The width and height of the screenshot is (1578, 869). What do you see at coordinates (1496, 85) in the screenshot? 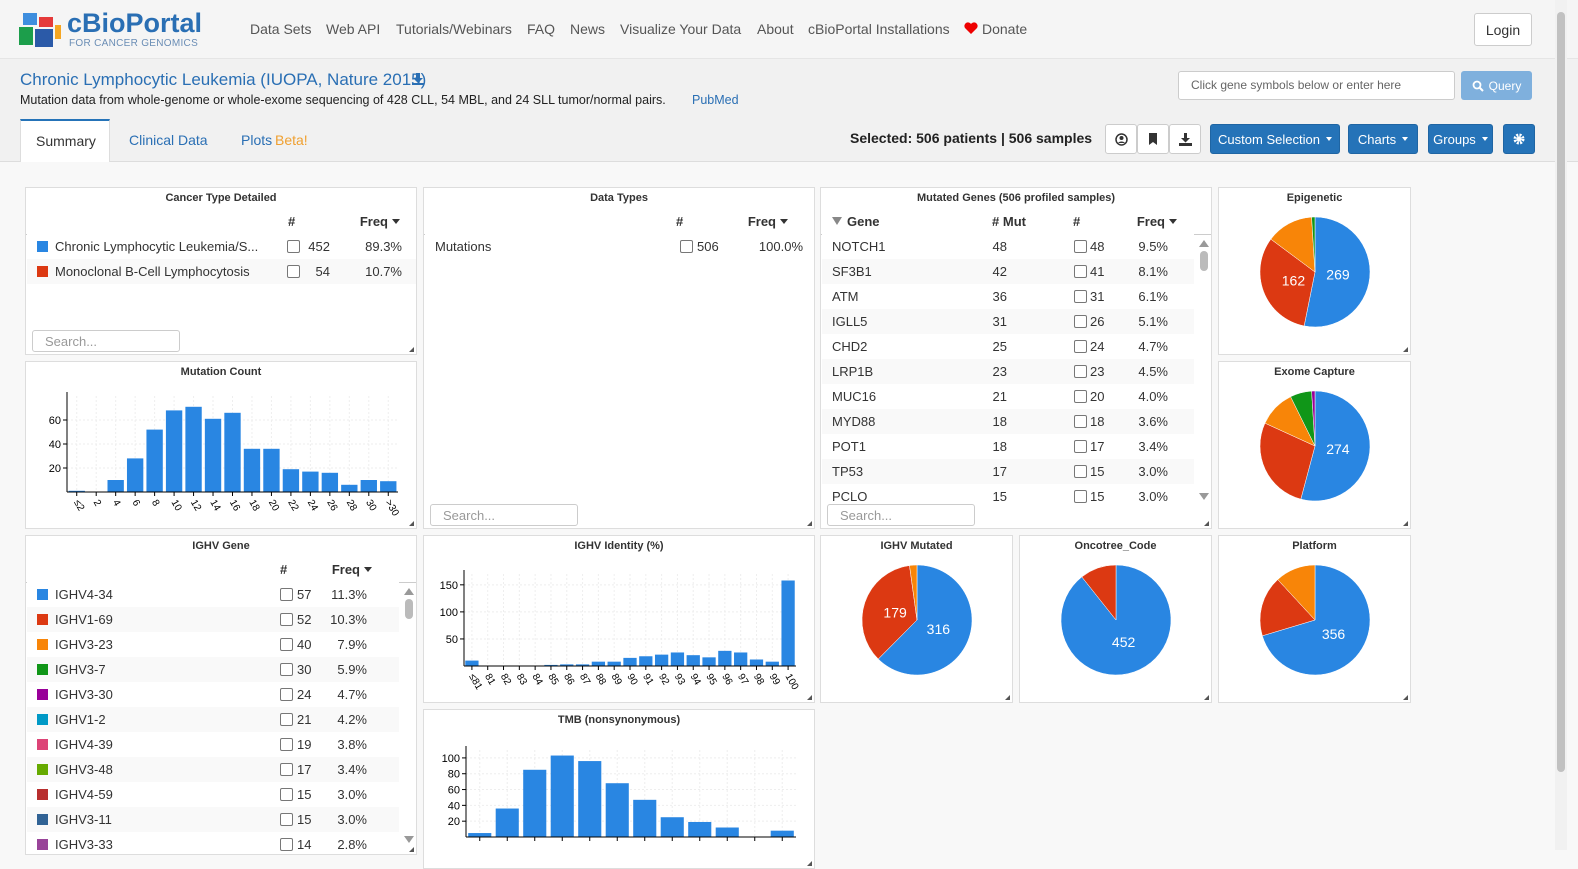
I see `query-button: Query` at bounding box center [1496, 85].